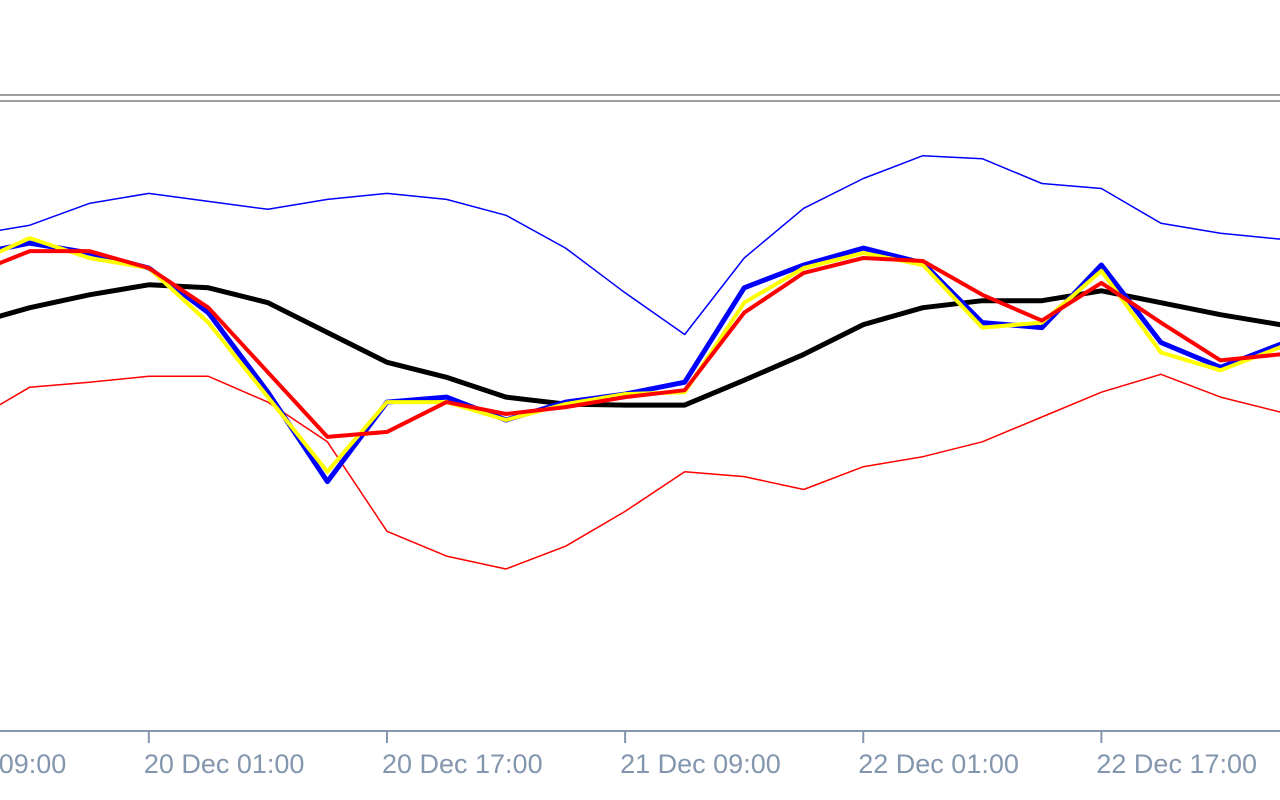  What do you see at coordinates (462, 764) in the screenshot?
I see `x-tick-label: 20 Dec 17:00` at bounding box center [462, 764].